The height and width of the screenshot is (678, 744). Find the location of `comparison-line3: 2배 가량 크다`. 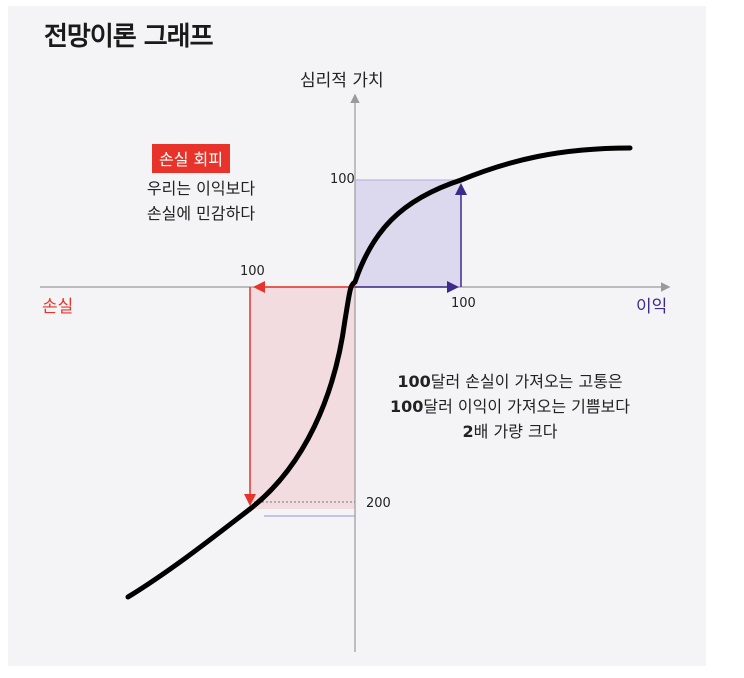

comparison-line3: 2배 가량 크다 is located at coordinates (510, 430).